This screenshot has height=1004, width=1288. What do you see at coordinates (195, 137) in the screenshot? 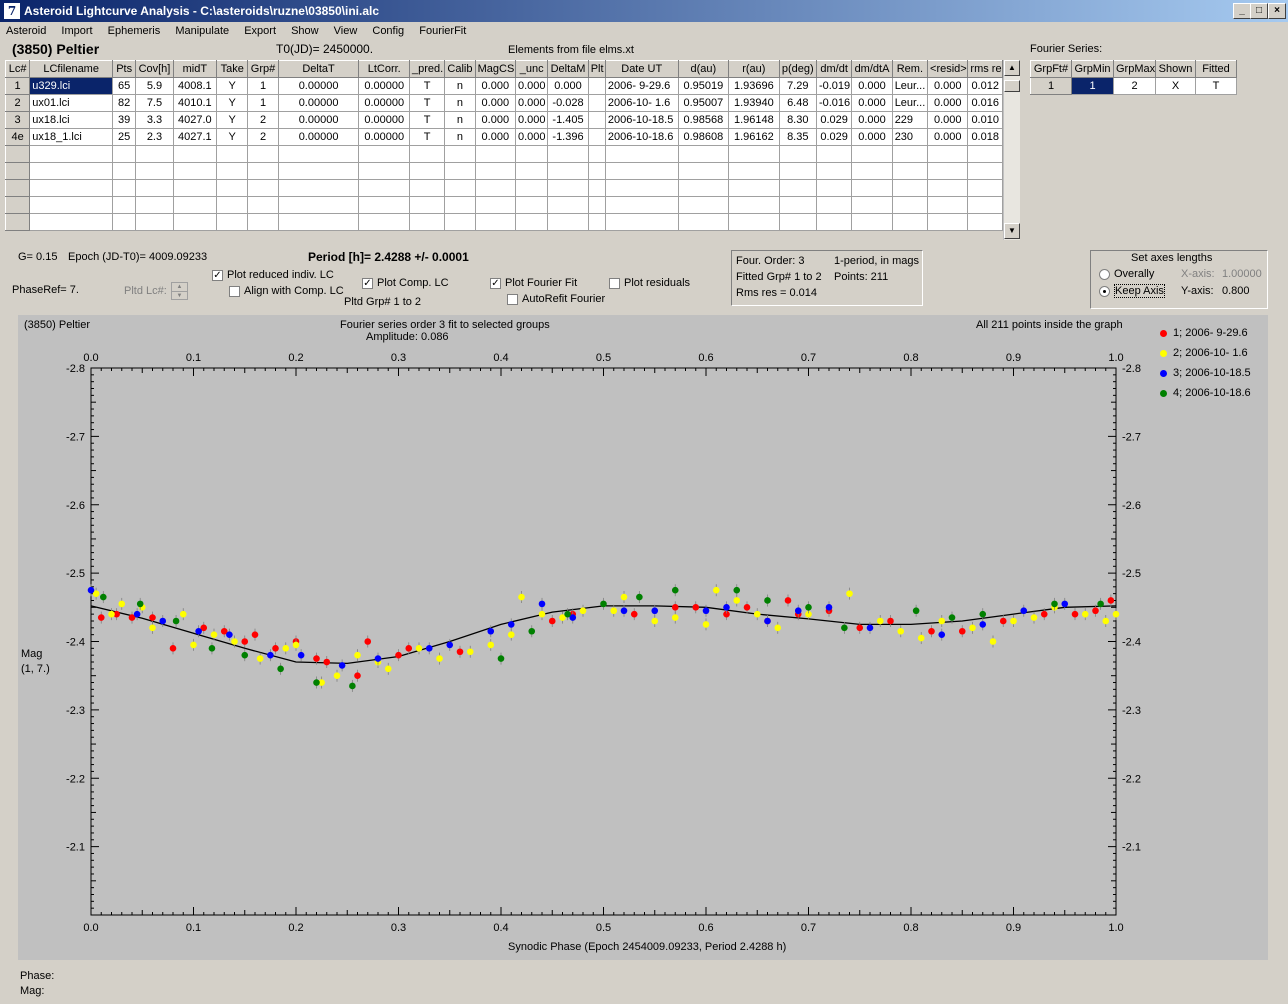
I see `table-cell: 4027.1` at bounding box center [195, 137].